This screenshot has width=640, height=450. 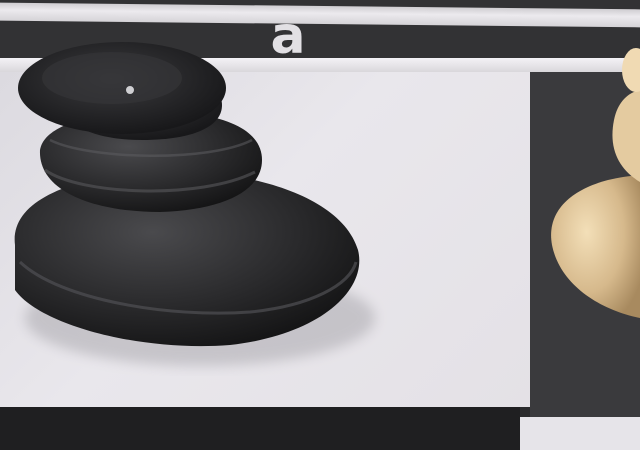 What do you see at coordinates (260, 428) in the screenshot?
I see `dark-square` at bounding box center [260, 428].